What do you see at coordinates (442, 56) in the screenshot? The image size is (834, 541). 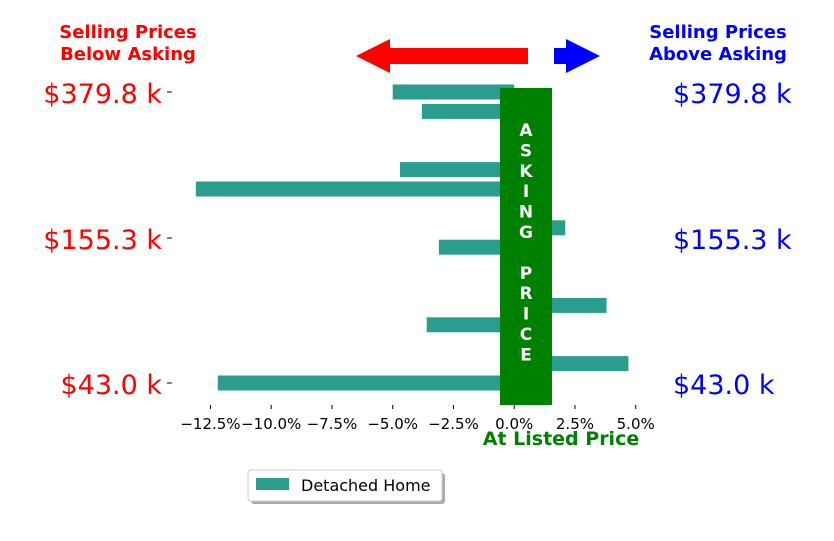 I see `arrow-left-icon` at bounding box center [442, 56].